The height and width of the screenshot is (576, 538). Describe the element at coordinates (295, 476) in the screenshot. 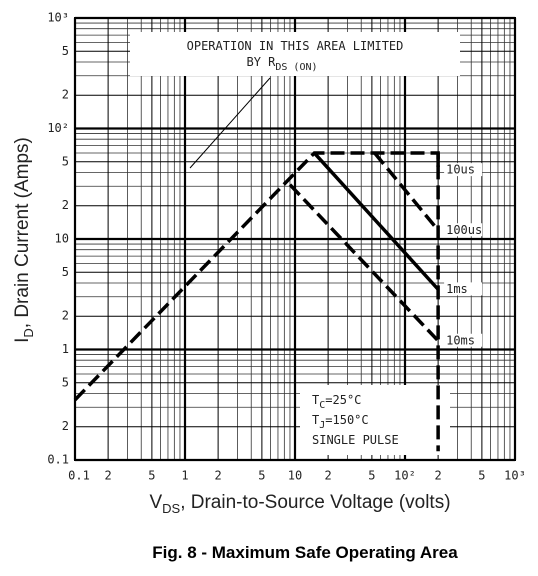

I see `x-tick-label: 10` at that location.